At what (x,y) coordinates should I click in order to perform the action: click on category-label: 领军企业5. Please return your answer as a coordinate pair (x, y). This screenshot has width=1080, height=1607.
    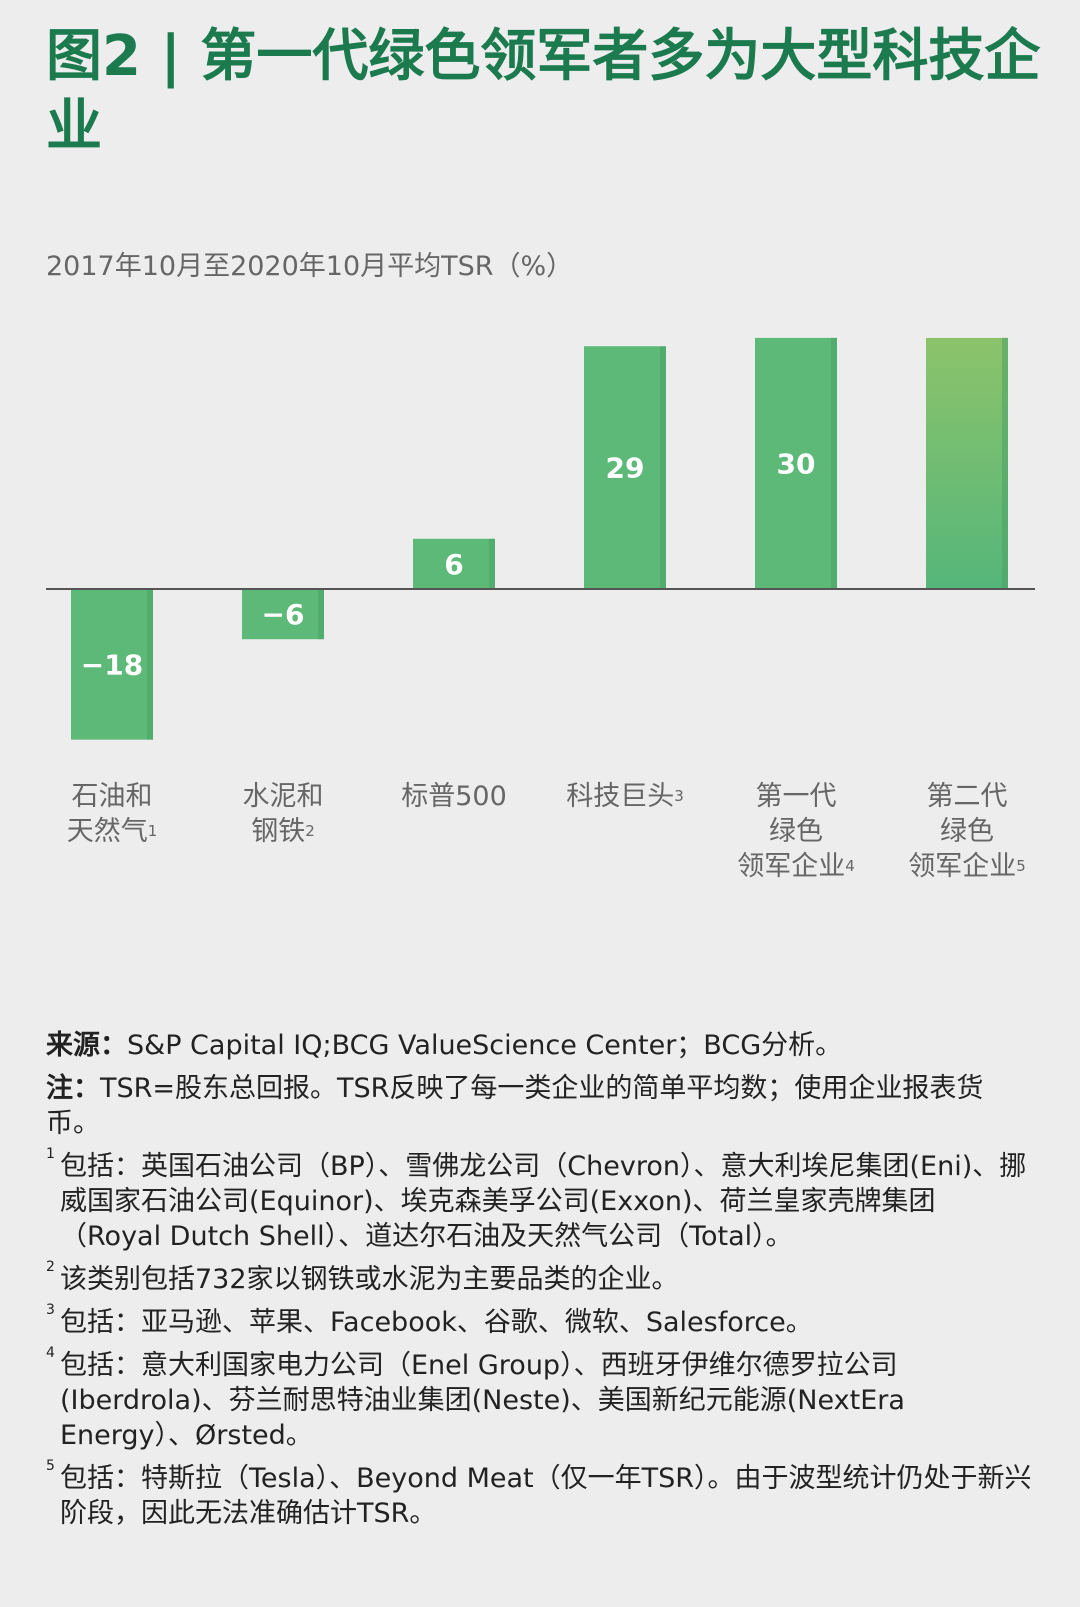
    Looking at the image, I should click on (967, 866).